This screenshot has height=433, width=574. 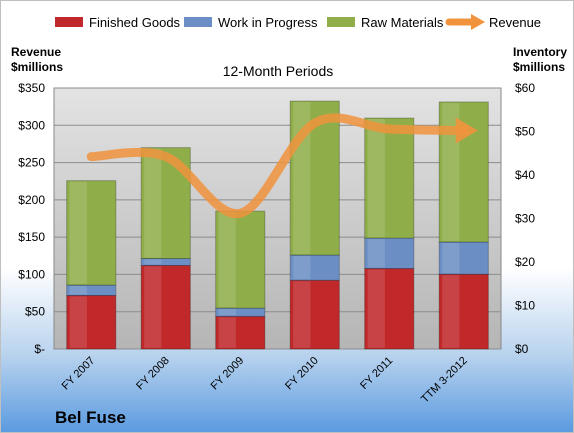 I want to click on x-tick-label: FY 2007, so click(x=79, y=374).